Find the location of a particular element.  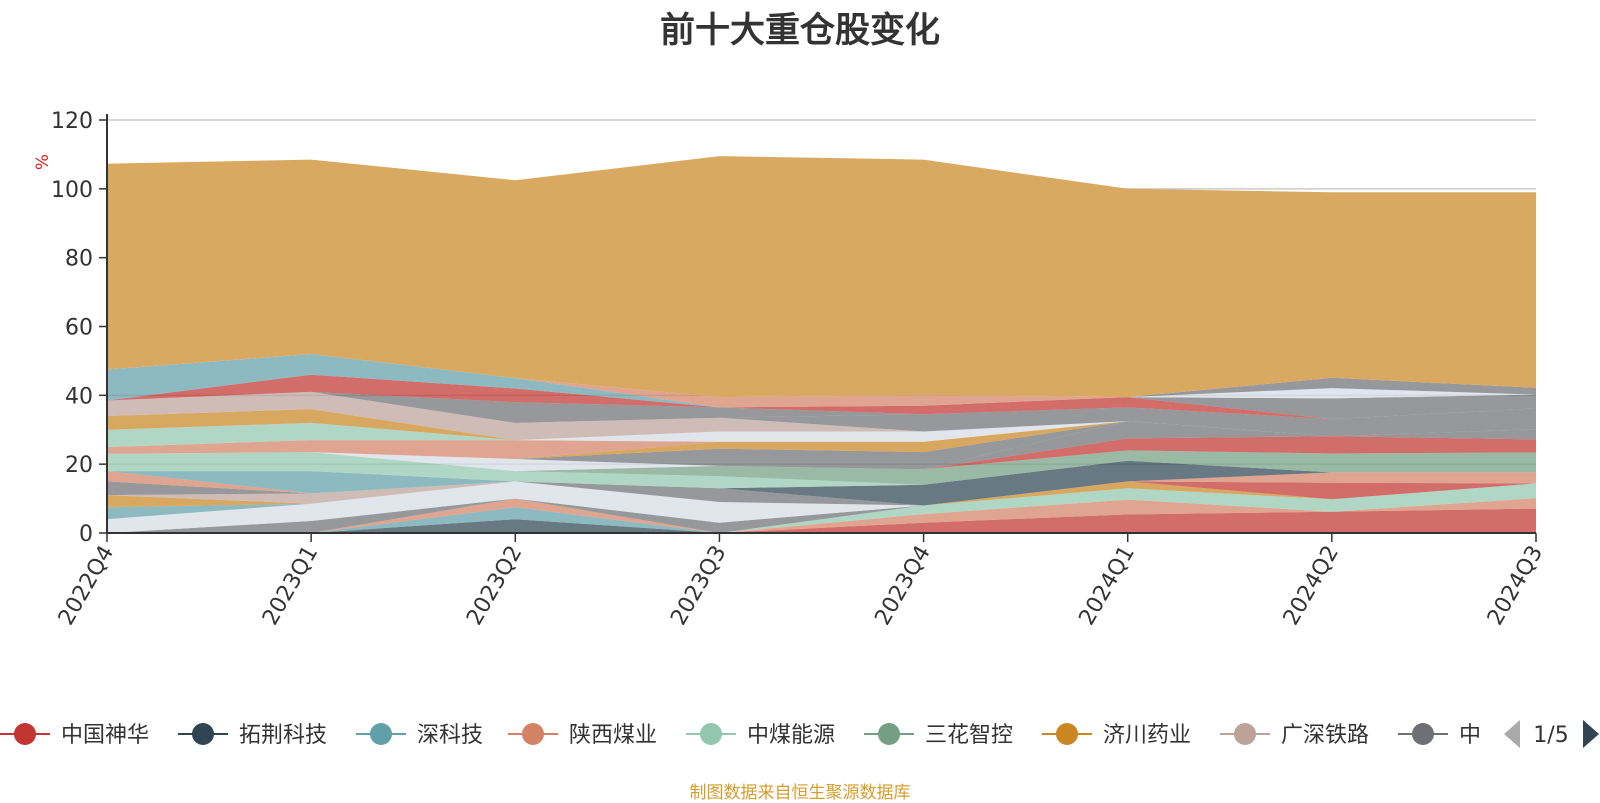

x-tick-label: 2024Q2 is located at coordinates (1311, 586).